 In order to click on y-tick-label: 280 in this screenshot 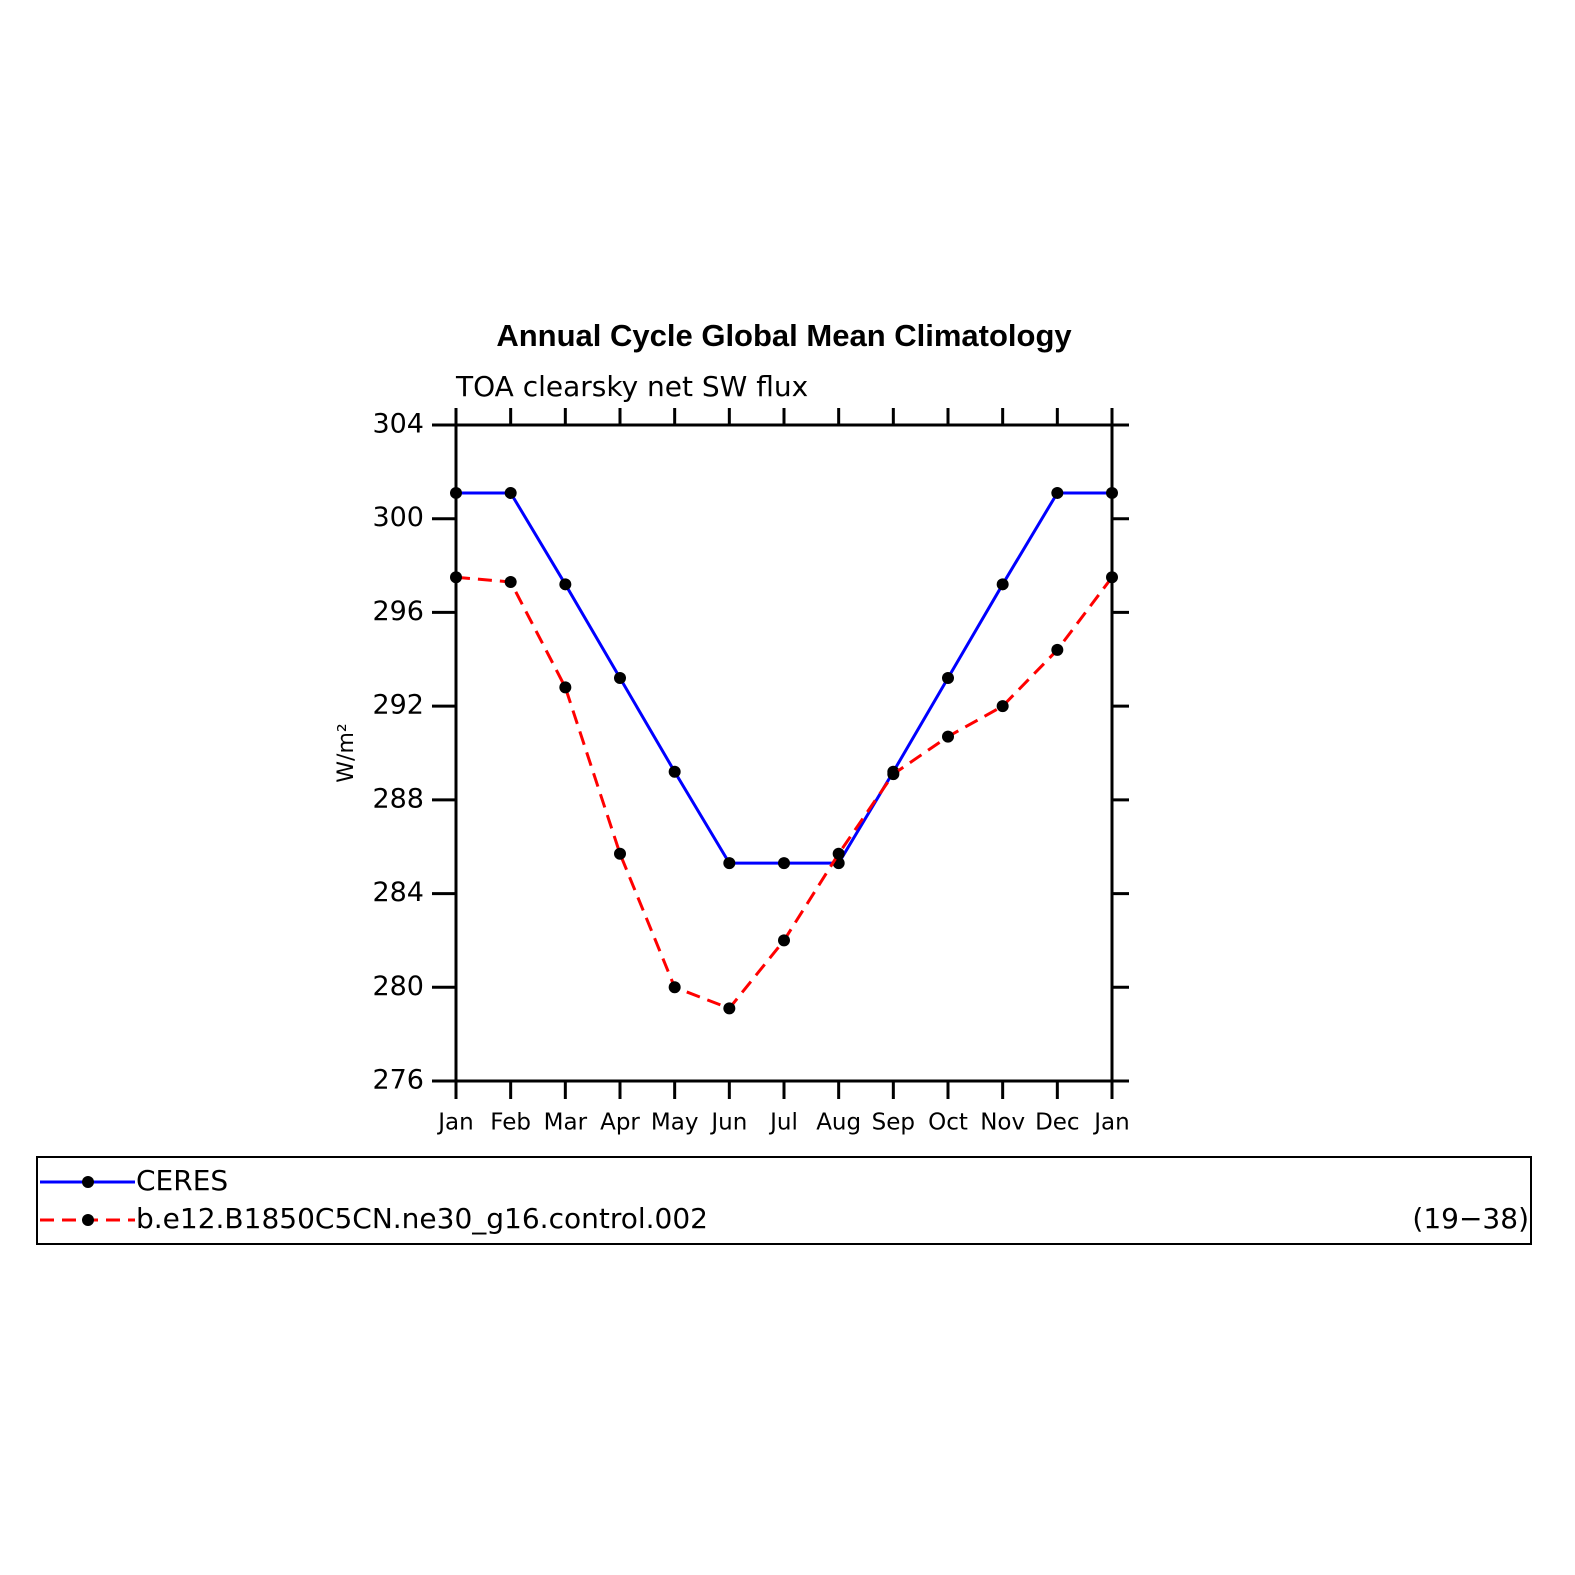, I will do `click(398, 986)`.